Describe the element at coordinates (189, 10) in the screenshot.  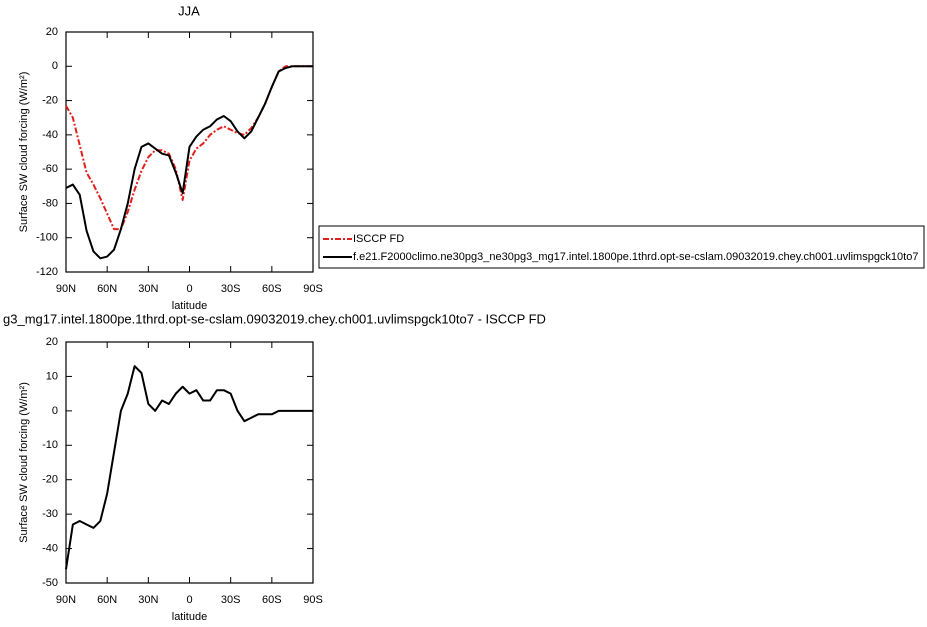
I see `chart-title: JJA` at that location.